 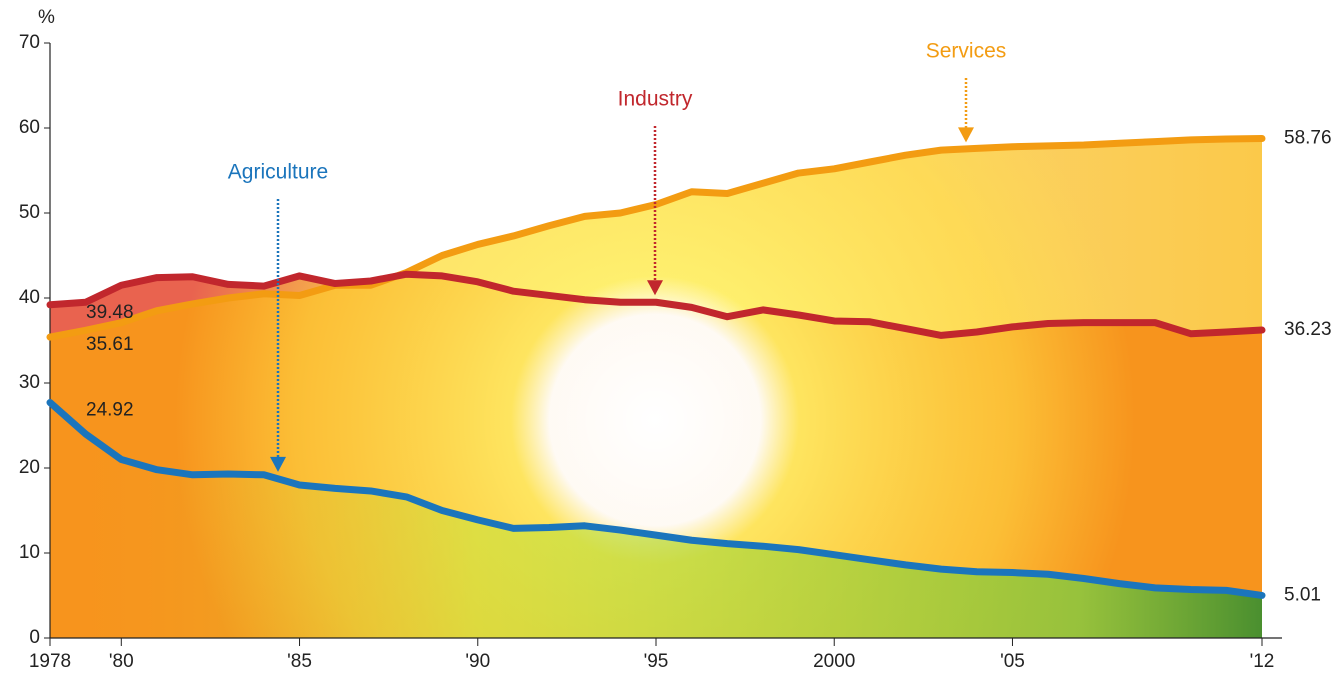 What do you see at coordinates (110, 410) in the screenshot?
I see `start-value-label: 24.92` at bounding box center [110, 410].